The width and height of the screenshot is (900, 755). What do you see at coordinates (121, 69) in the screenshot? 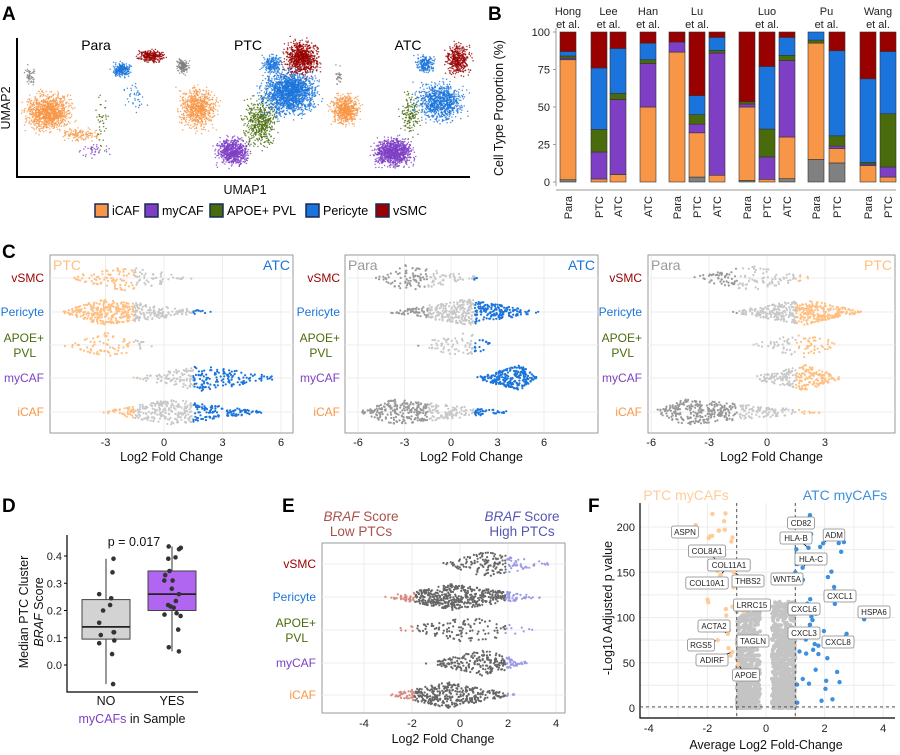
I see `umap-cluster-pericyte` at bounding box center [121, 69].